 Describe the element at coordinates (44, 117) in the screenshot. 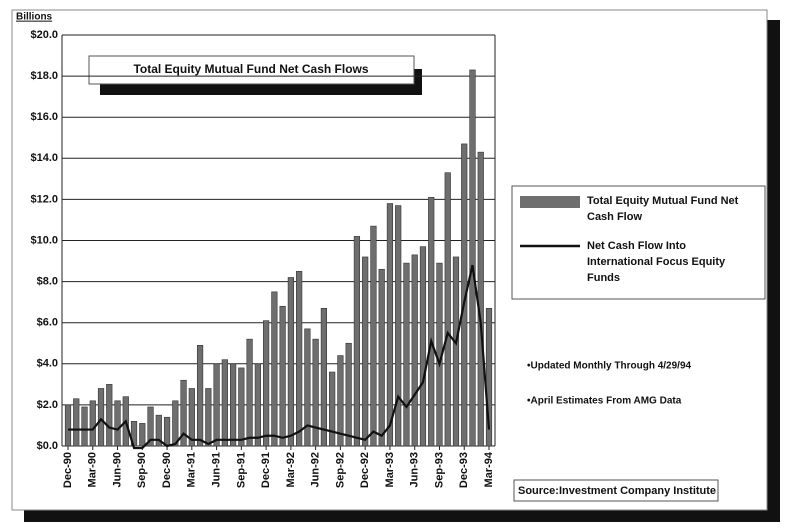

I see `y-tick-label: $16.0` at that location.